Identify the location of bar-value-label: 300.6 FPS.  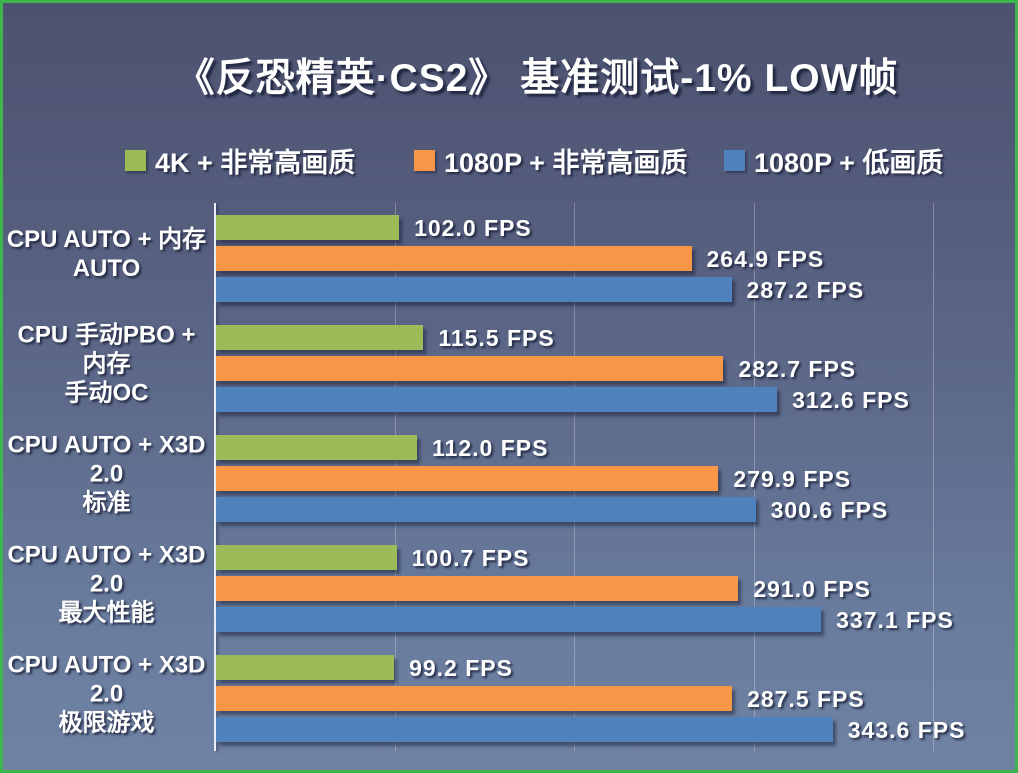
(829, 510).